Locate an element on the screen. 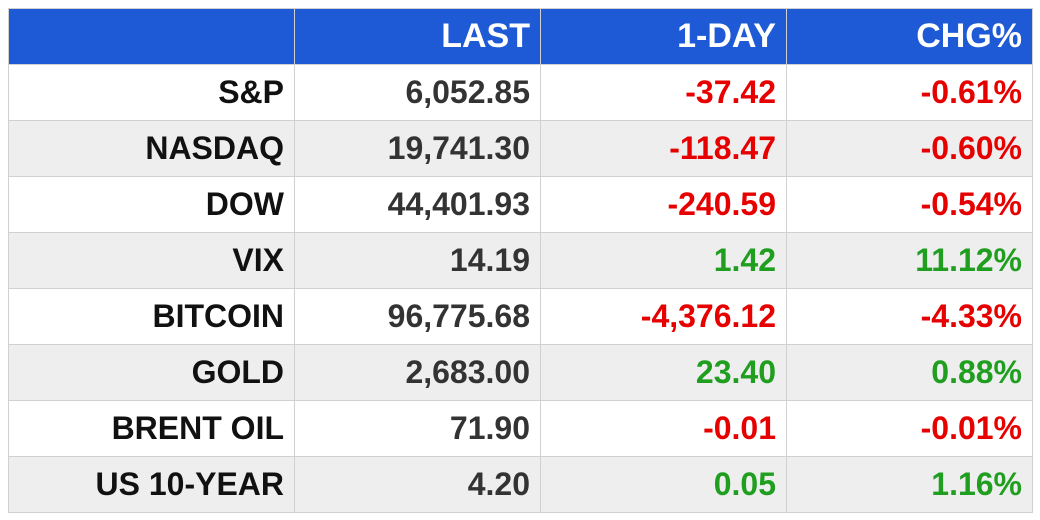  one-day-change: -37.42 is located at coordinates (663, 92).